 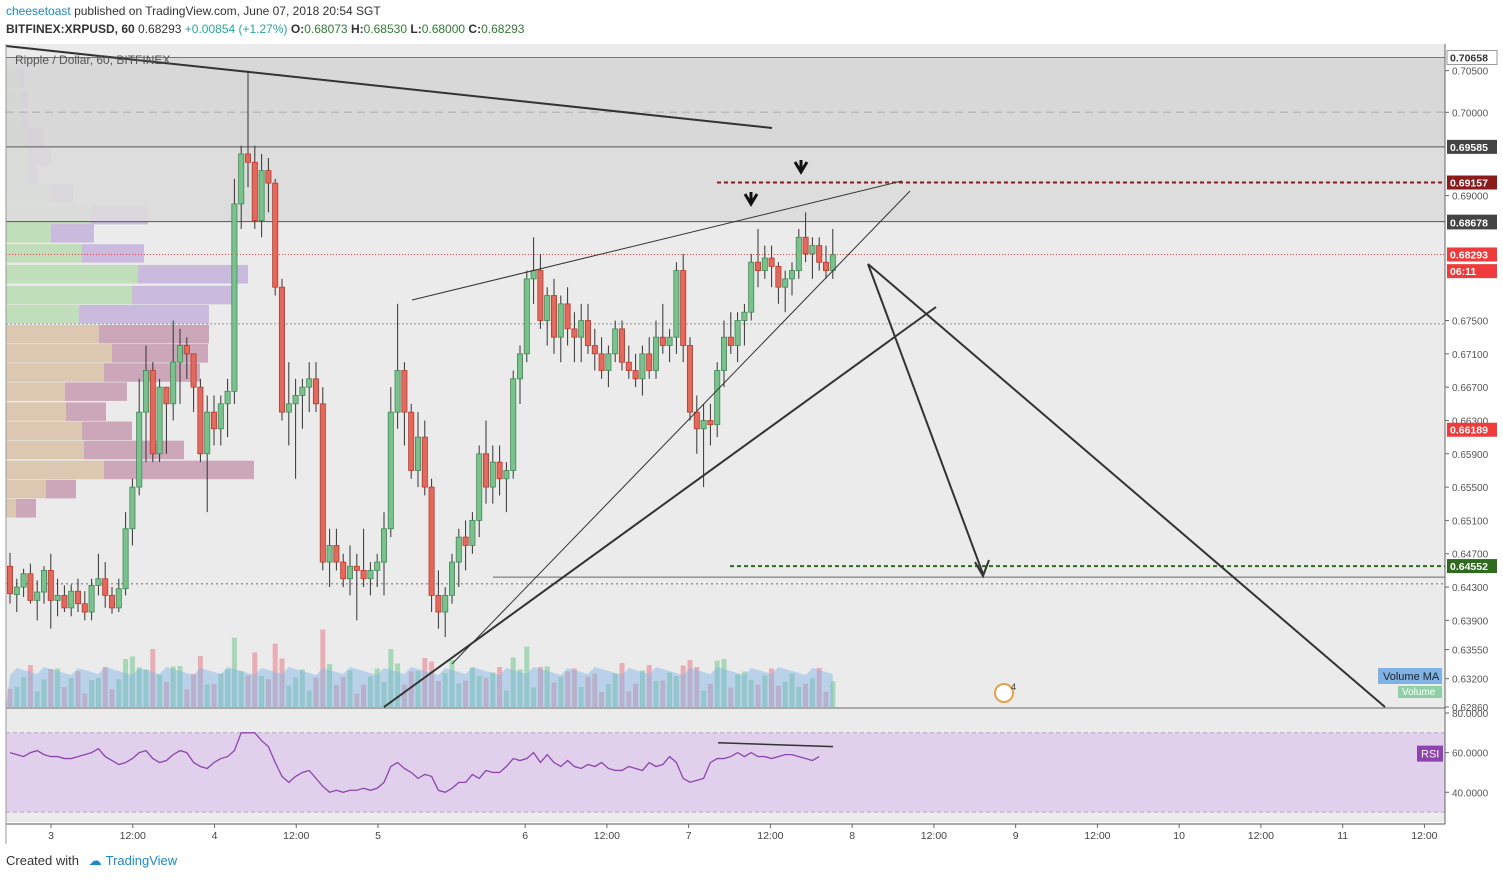 What do you see at coordinates (70, 29) in the screenshot?
I see `symbol-label: BITFINEX:XRPUSD, 60` at bounding box center [70, 29].